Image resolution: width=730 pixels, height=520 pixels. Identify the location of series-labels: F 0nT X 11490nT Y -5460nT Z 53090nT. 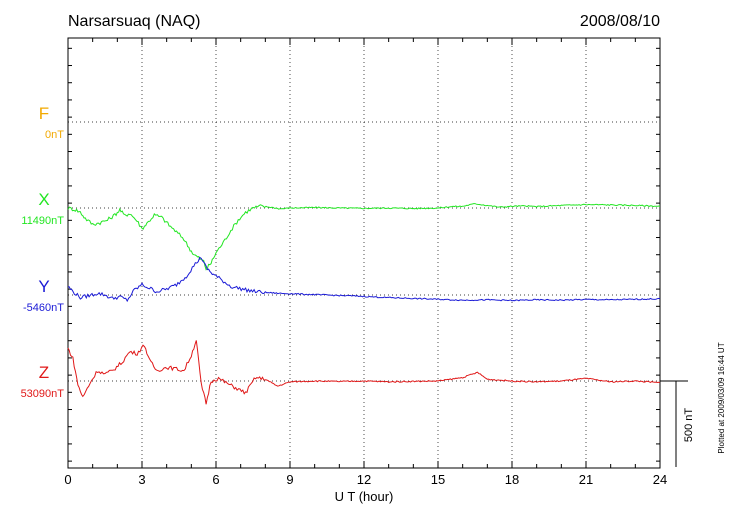
(43, 252).